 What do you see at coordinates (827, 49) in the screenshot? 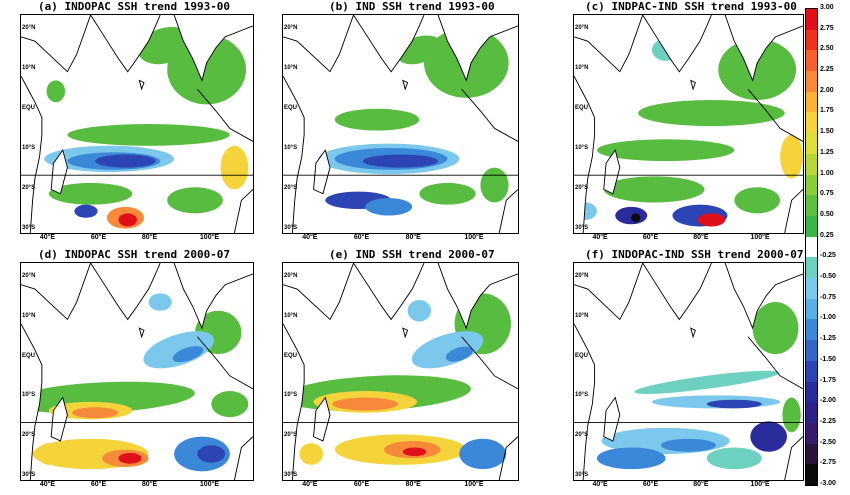
I see `colorbar-label: 2.50` at bounding box center [827, 49].